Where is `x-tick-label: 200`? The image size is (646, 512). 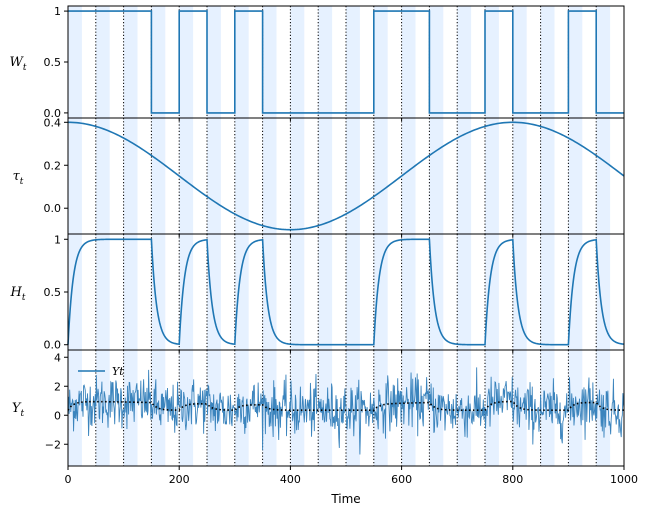 x-tick-label: 200 is located at coordinates (179, 479).